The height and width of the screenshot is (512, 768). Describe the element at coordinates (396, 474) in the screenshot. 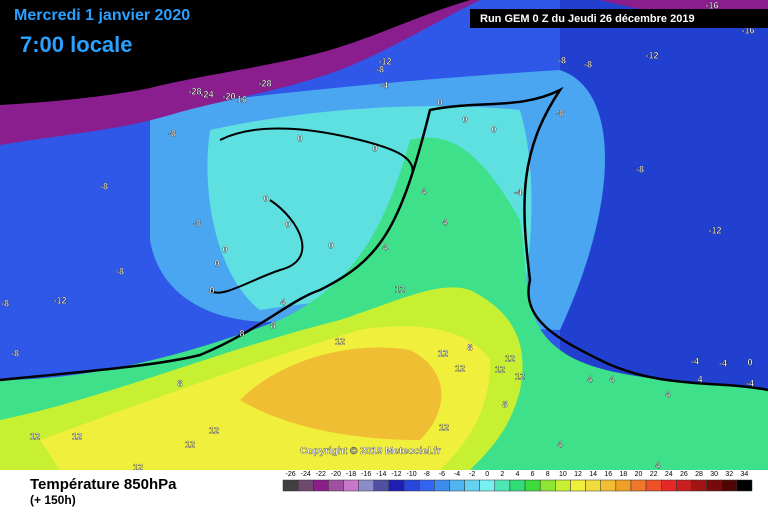

I see `scale-label: -12` at that location.